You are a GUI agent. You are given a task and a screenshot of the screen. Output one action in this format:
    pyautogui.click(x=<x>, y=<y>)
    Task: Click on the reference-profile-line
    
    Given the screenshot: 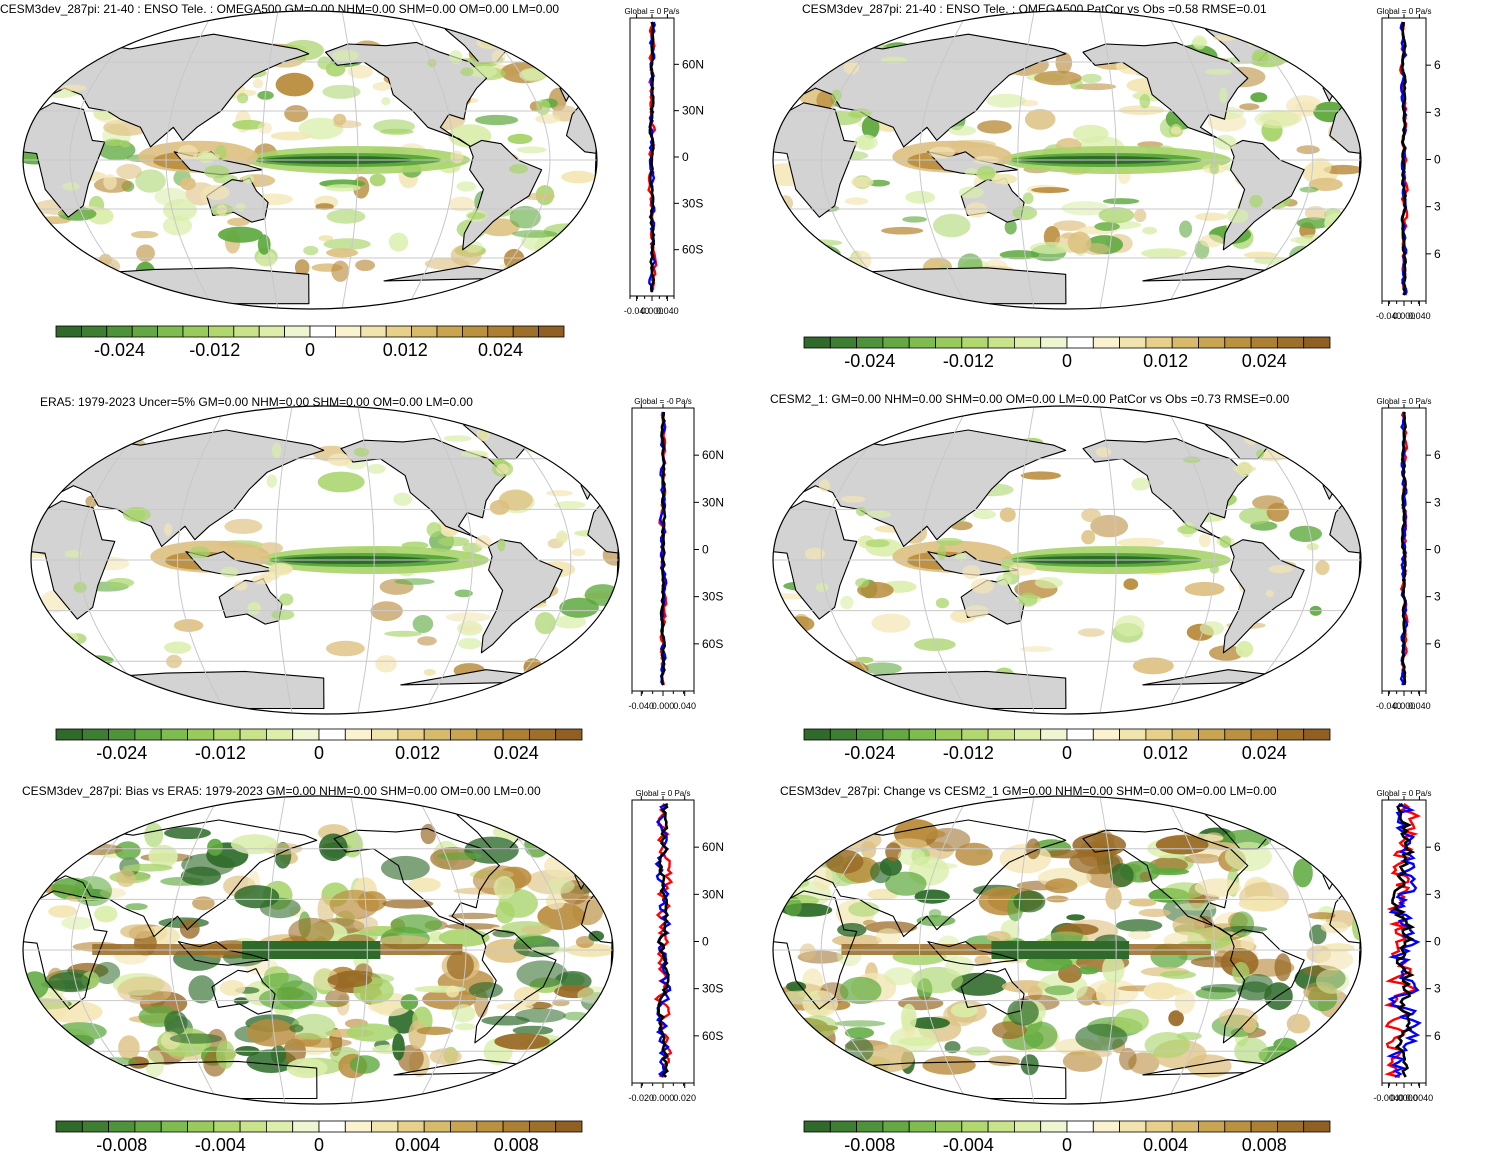 What is the action you would take?
    pyautogui.click(x=1404, y=940)
    